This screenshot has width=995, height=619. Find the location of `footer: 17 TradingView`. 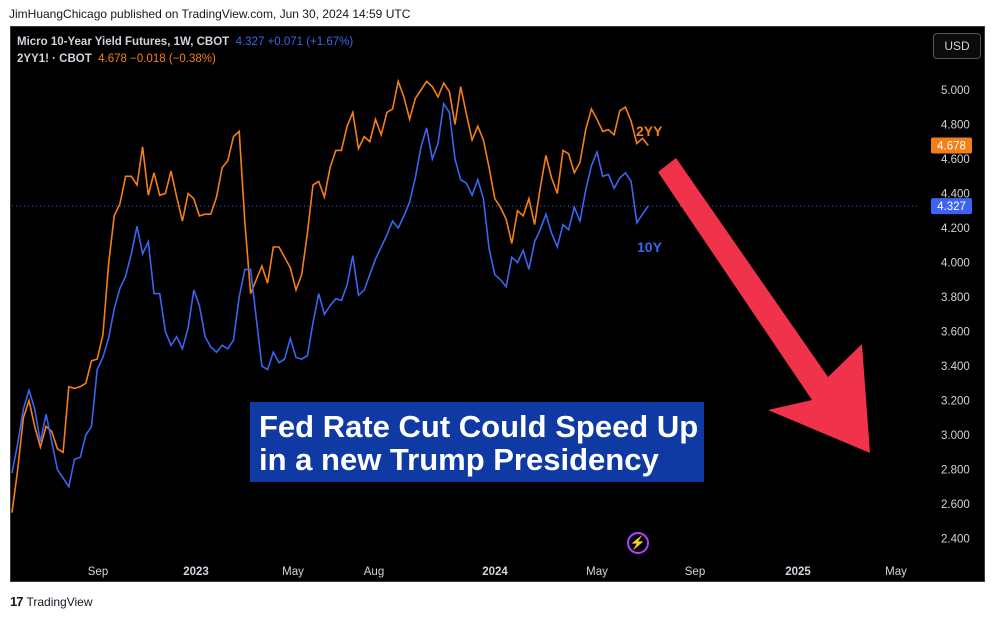

footer: 17 TradingView is located at coordinates (51, 601).